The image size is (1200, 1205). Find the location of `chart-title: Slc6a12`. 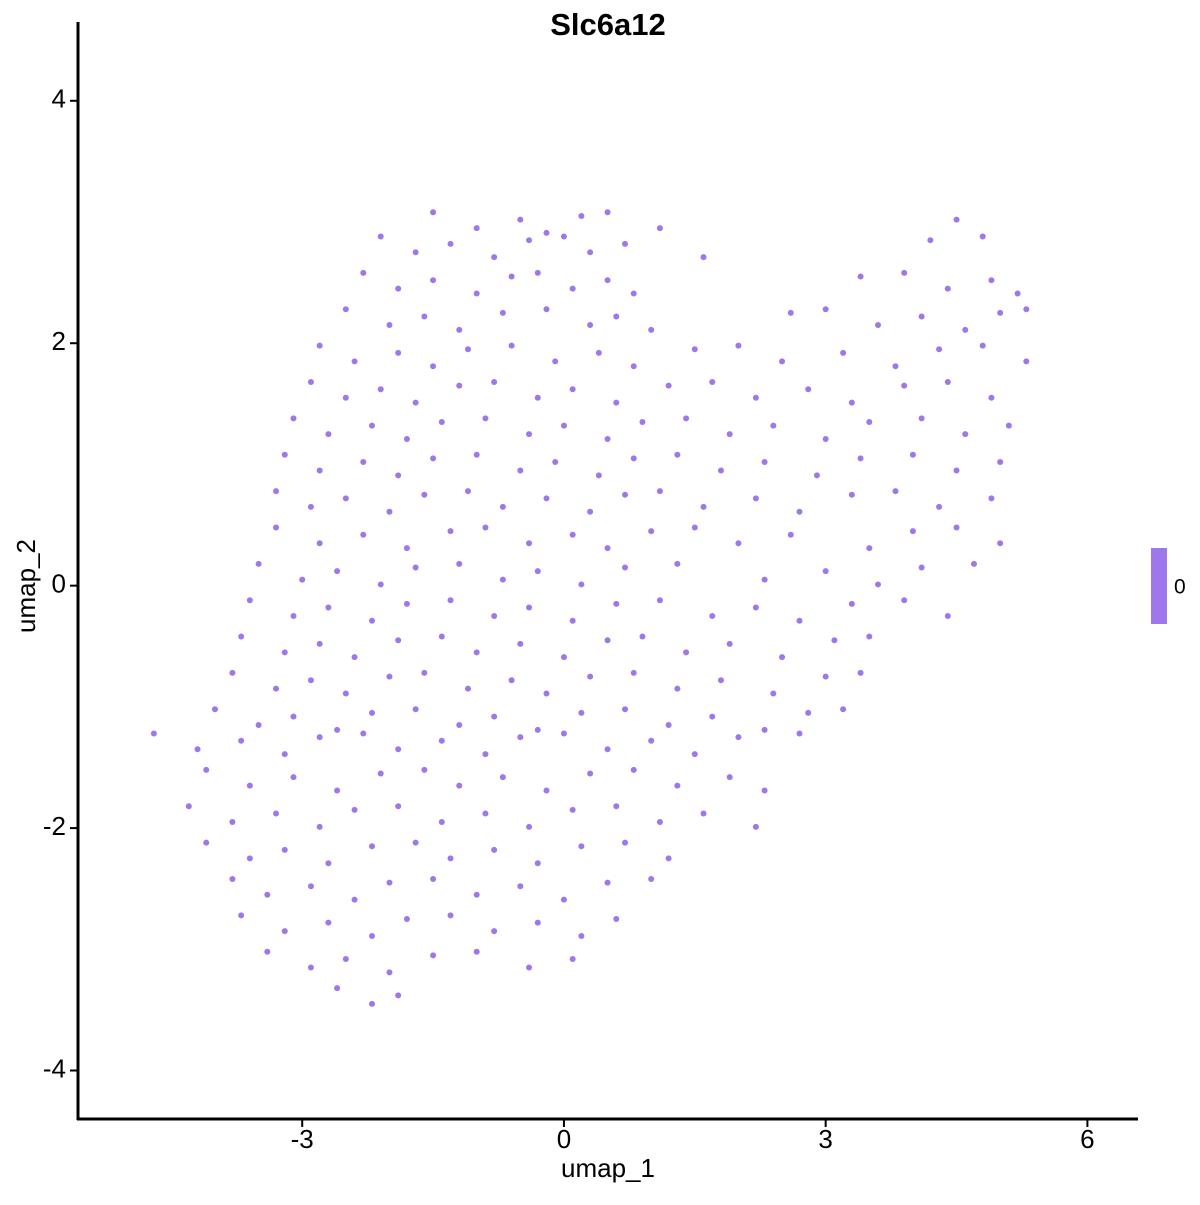

chart-title: Slc6a12 is located at coordinates (608, 24).